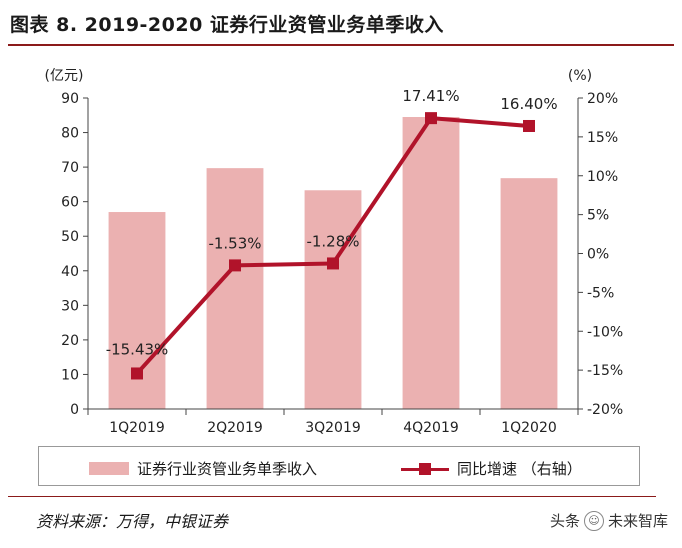 The height and width of the screenshot is (548, 682). What do you see at coordinates (70, 134) in the screenshot?
I see `left-tick-label: 80` at bounding box center [70, 134].